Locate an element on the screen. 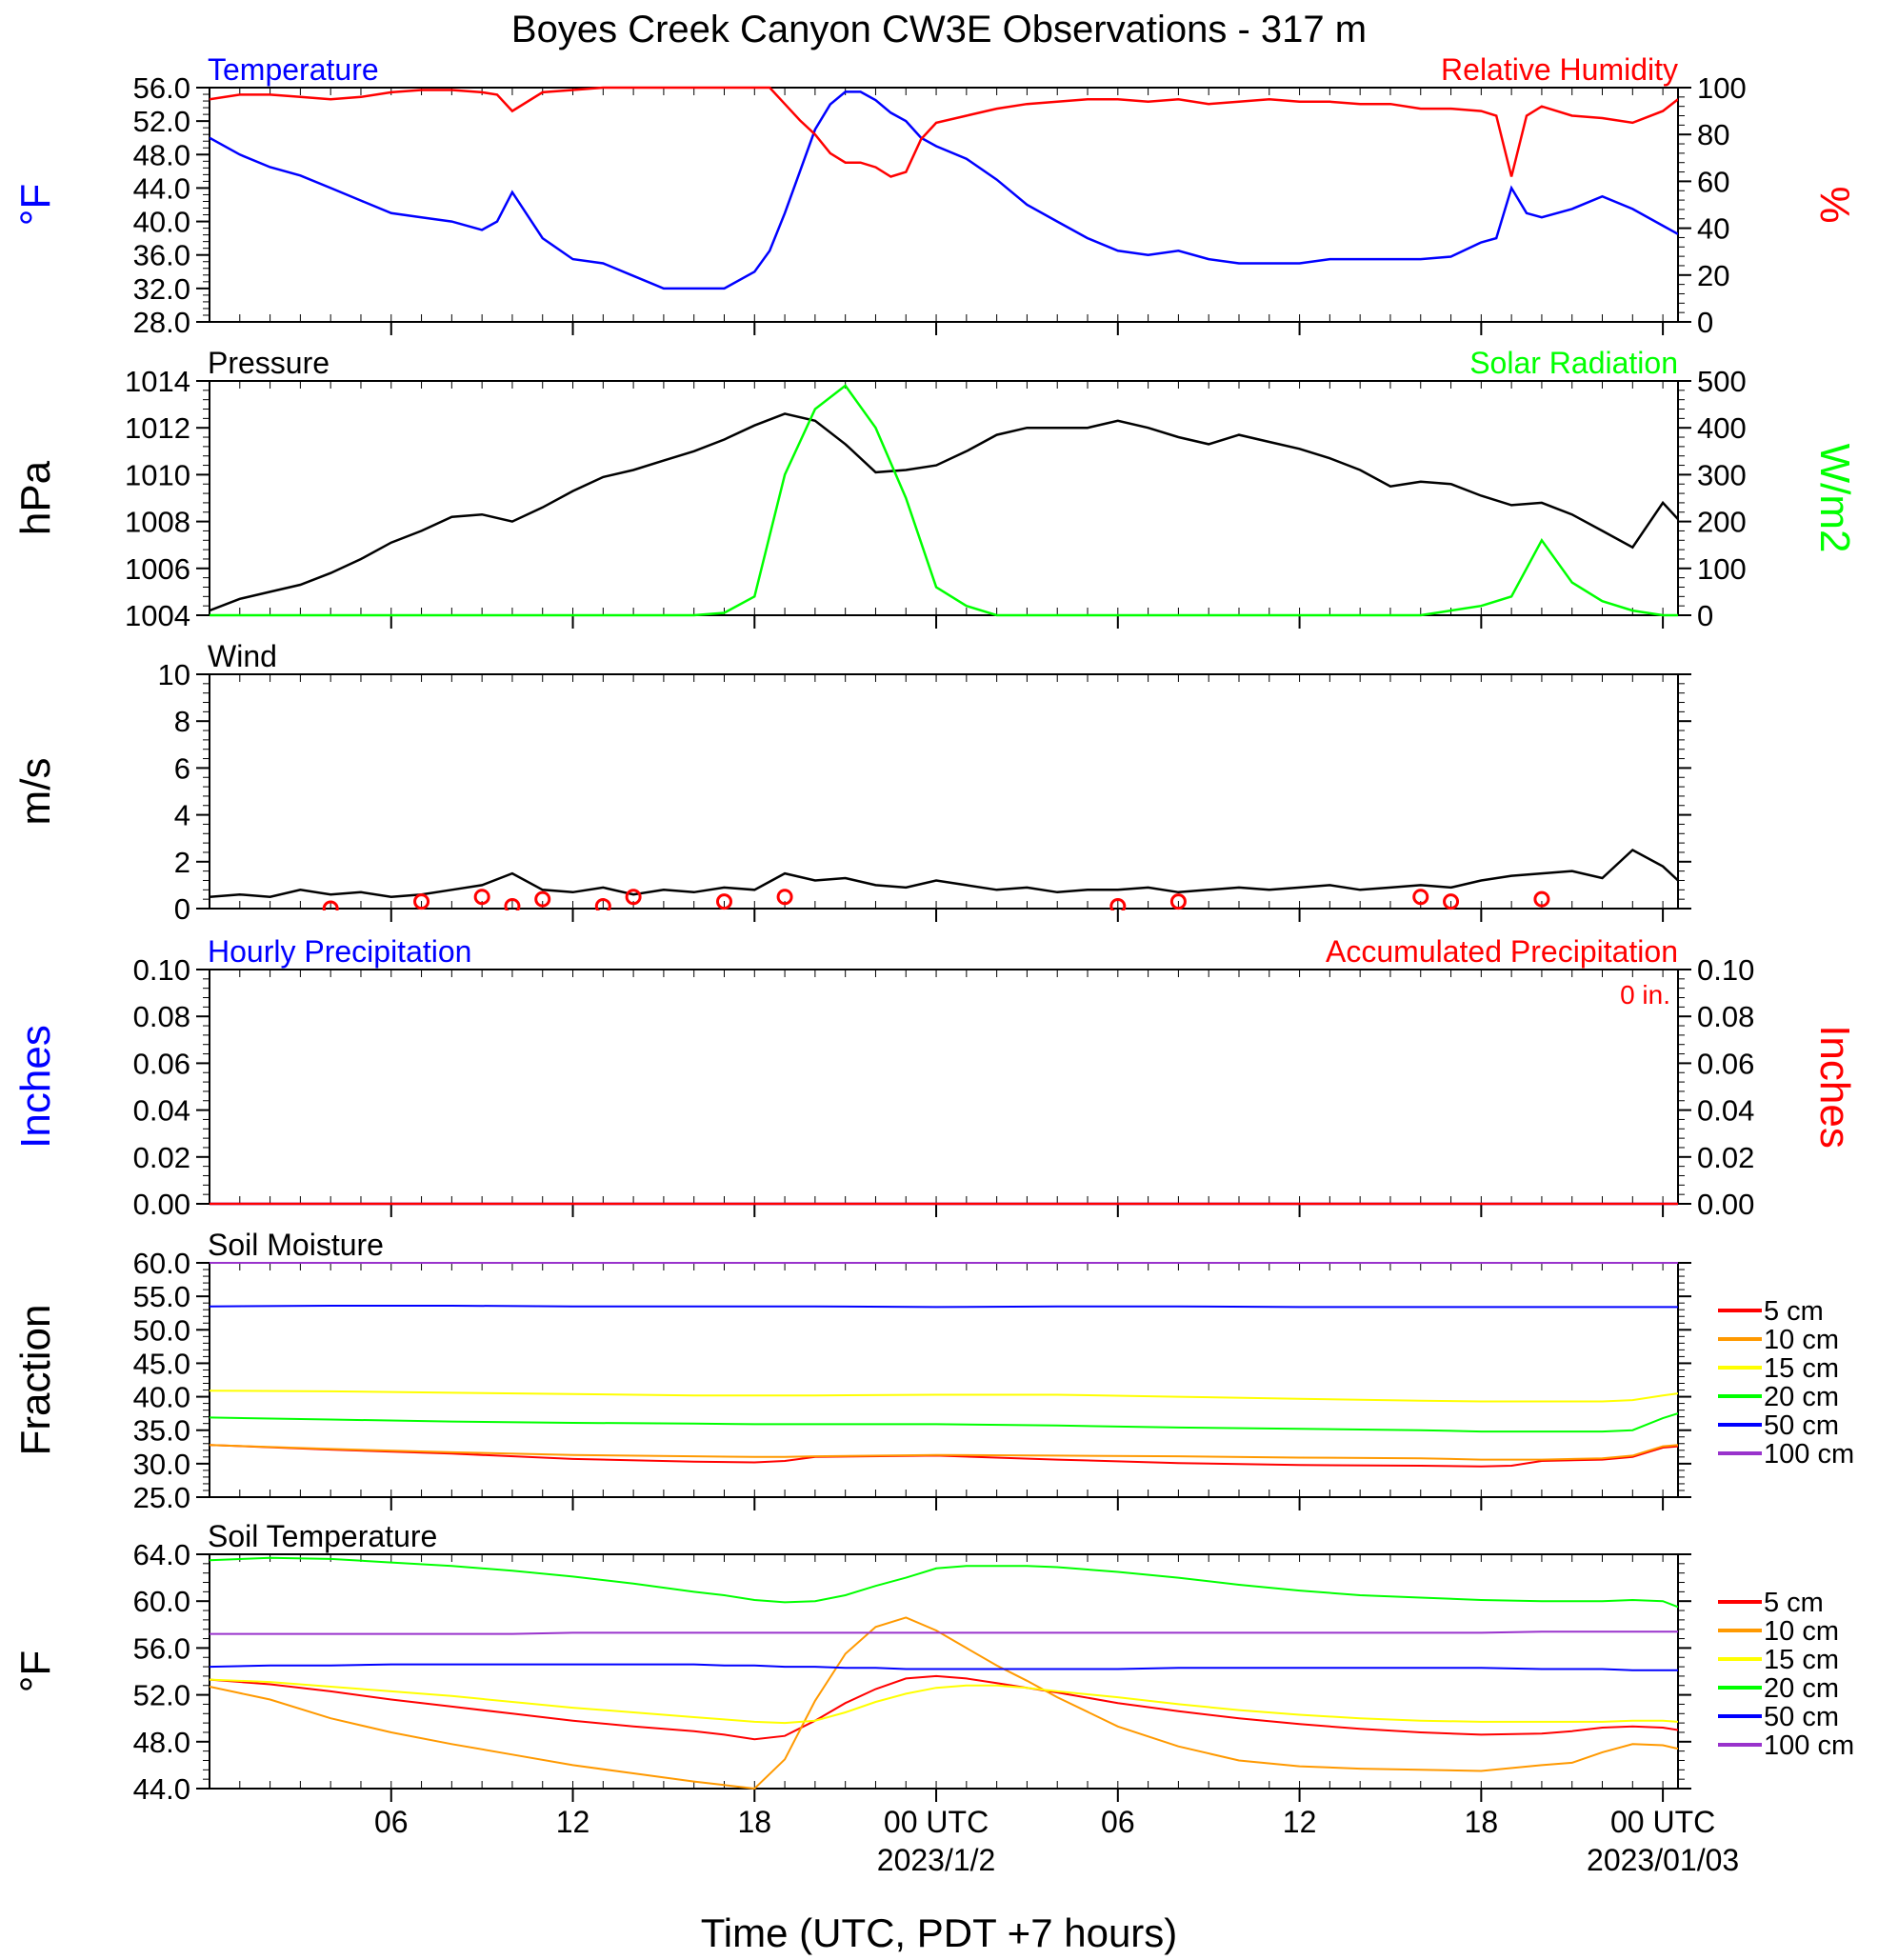  y-axis-label-right: W/m2 is located at coordinates (1834, 499).